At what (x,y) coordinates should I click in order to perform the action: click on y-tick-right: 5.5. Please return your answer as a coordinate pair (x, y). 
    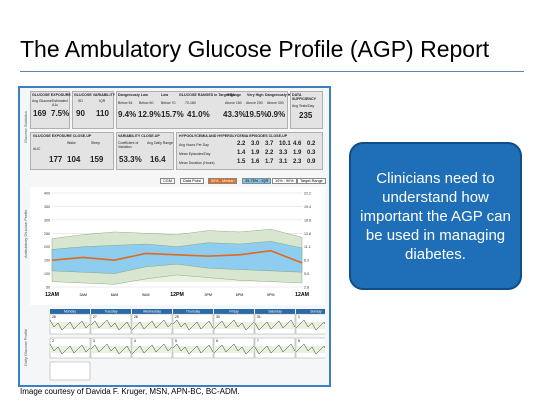
    Looking at the image, I should click on (306, 274).